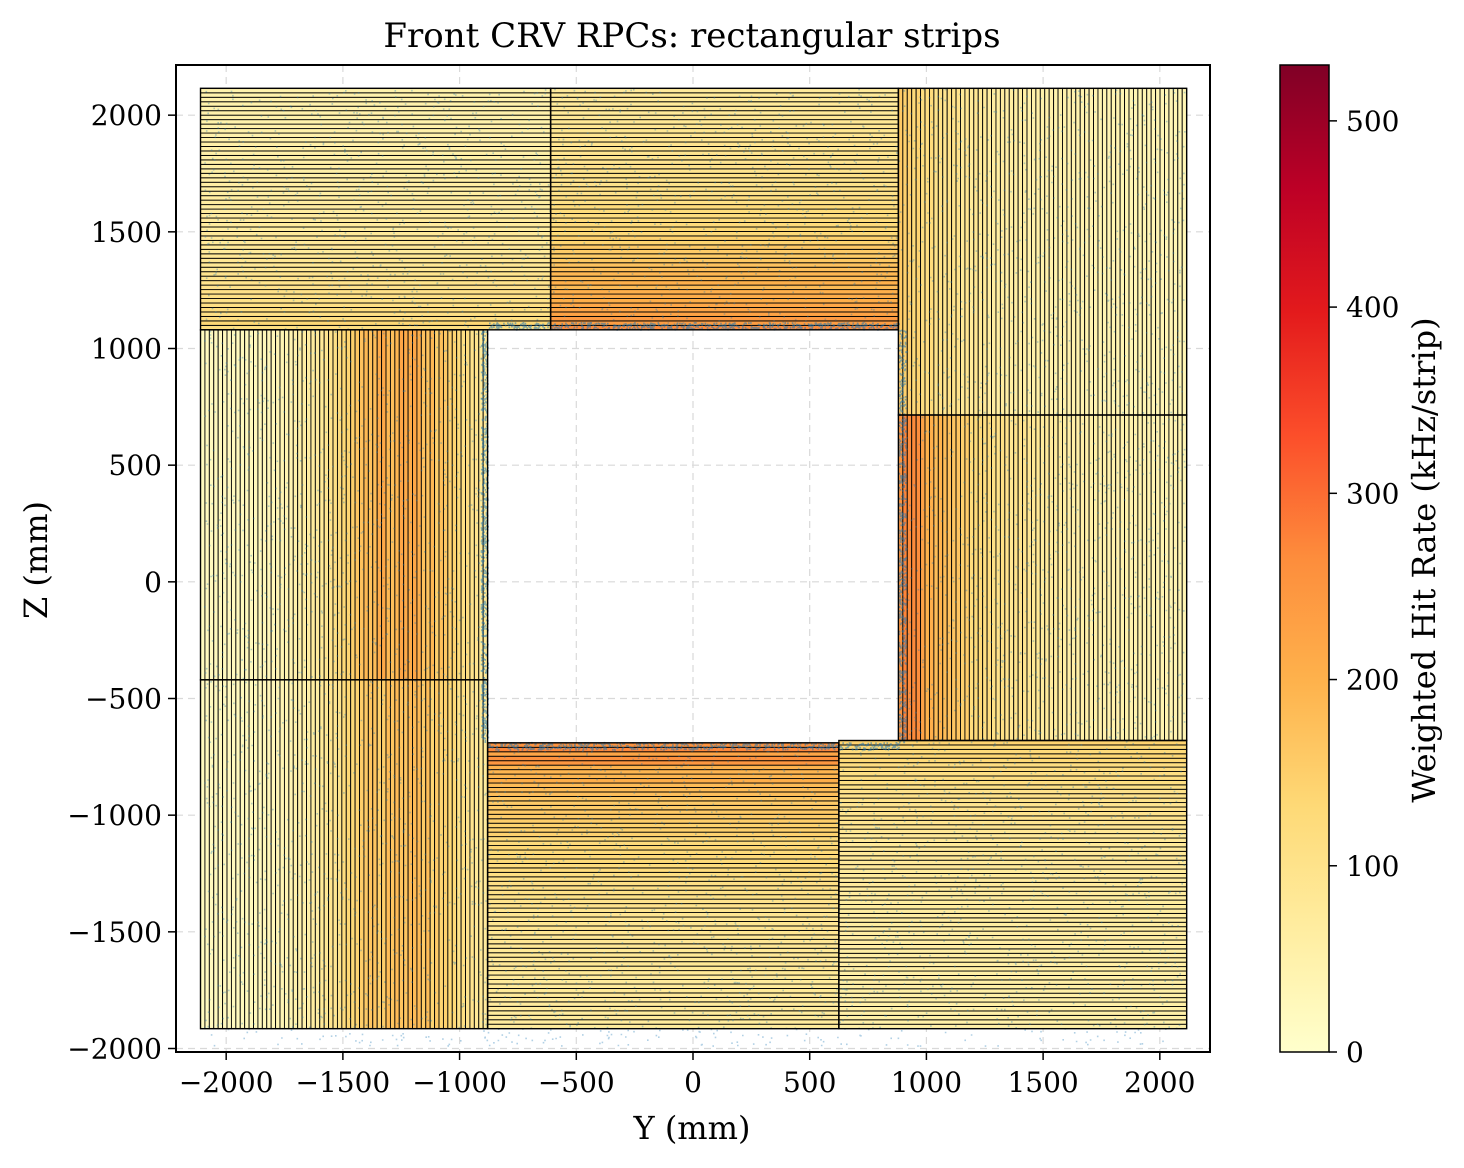  What do you see at coordinates (121, 582) in the screenshot?
I see `y-axis-ticks: −2000 −1500 −1000 −500 0 500 1000 1500 2000` at bounding box center [121, 582].